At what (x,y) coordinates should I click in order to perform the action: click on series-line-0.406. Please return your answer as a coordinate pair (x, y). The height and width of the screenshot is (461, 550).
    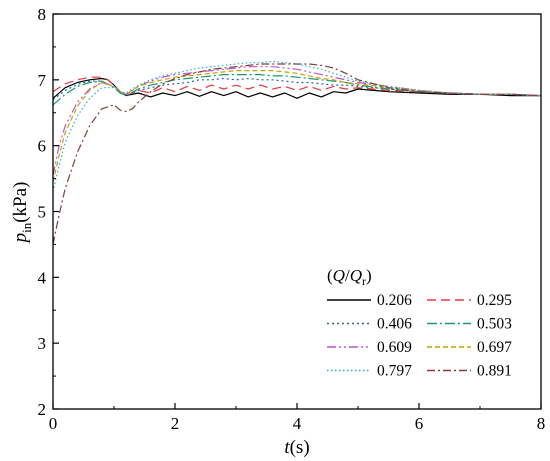
    Looking at the image, I should click on (297, 89).